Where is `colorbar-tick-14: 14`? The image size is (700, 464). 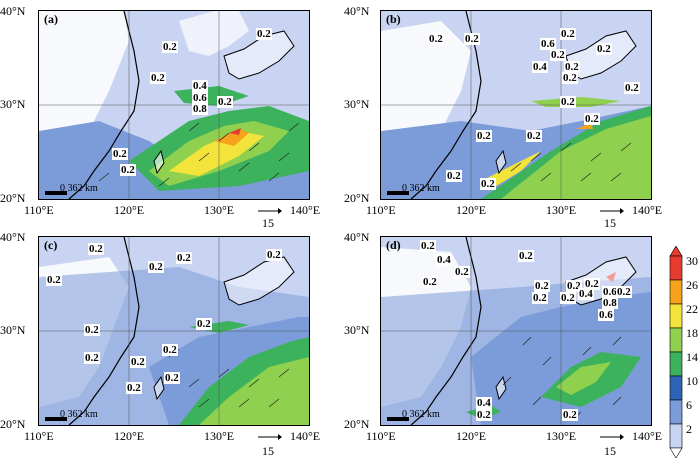 colorbar-tick-14: 14 is located at coordinates (692, 357).